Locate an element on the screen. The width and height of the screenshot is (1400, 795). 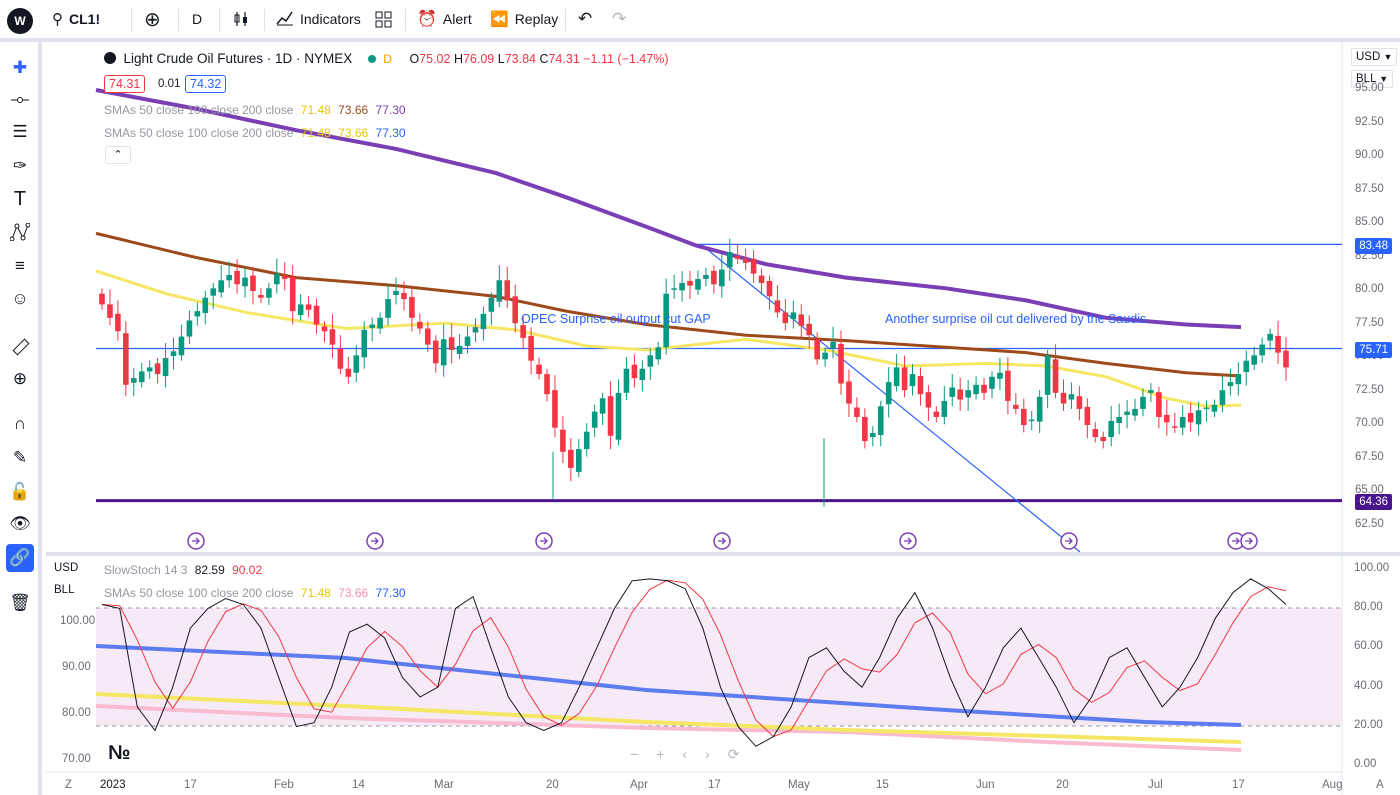
candles-icon is located at coordinates (241, 19).